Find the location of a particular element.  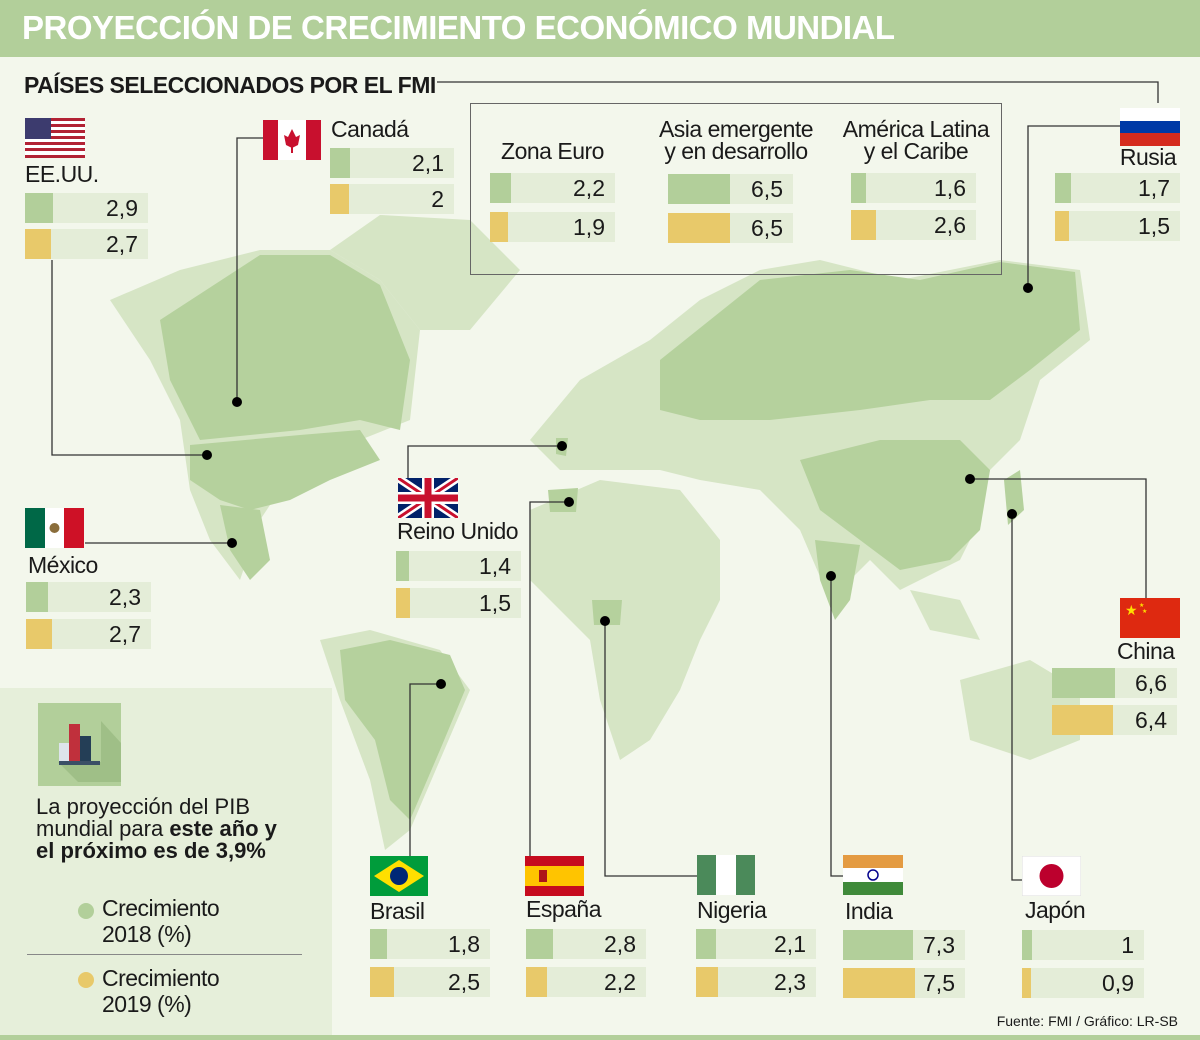

russia-flag-icon is located at coordinates (1150, 127).